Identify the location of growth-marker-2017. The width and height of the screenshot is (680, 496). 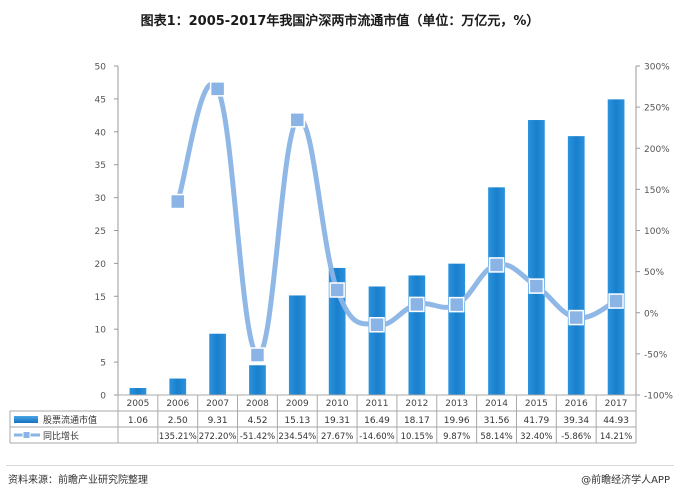
(616, 301).